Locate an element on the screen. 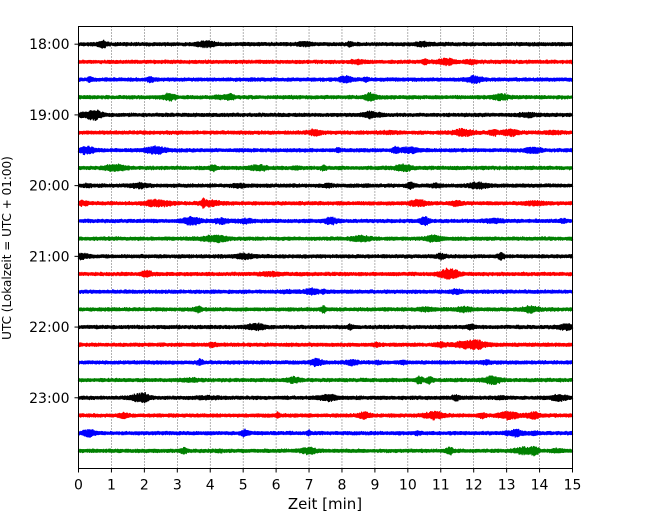 This screenshot has height=520, width=650. x-tick-label: 2 is located at coordinates (144, 486).